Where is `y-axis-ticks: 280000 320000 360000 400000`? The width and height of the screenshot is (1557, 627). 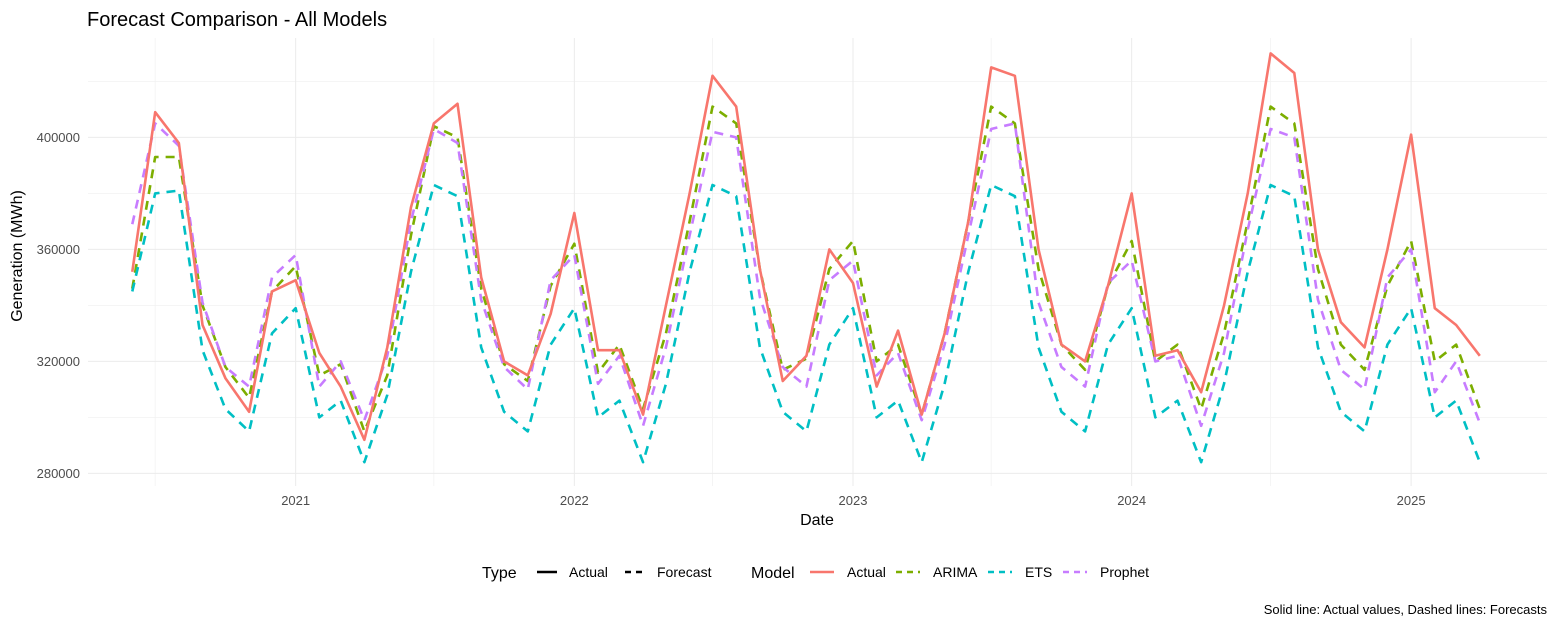 y-axis-ticks: 280000 320000 360000 400000 is located at coordinates (58, 305).